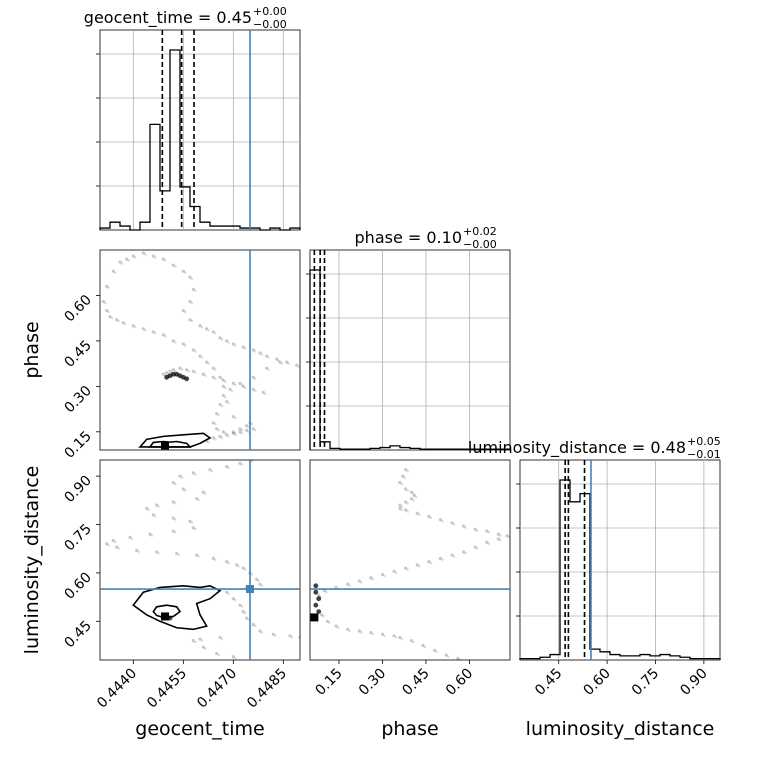  I want to click on y-axis-label-phase: phase, so click(32, 349).